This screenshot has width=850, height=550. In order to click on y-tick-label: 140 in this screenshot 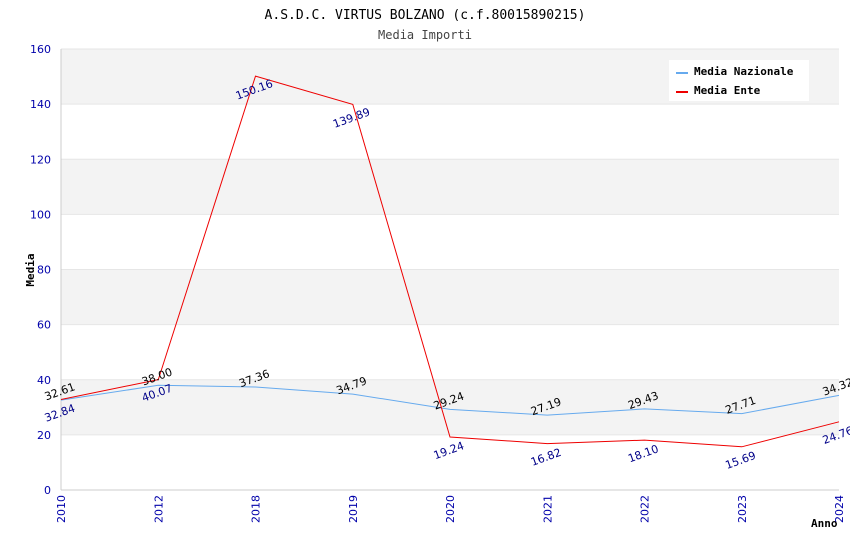, I will do `click(40, 104)`.